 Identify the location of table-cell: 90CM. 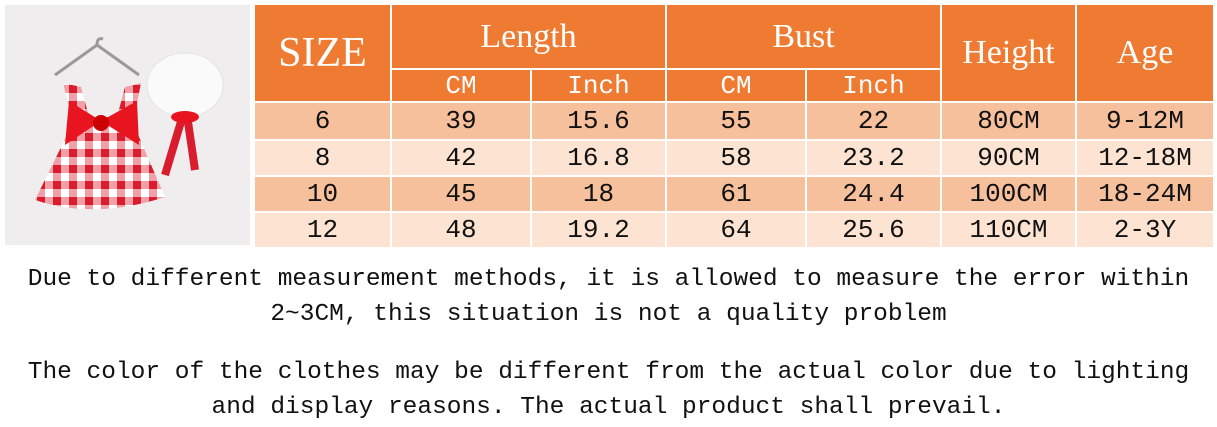
(1008, 158).